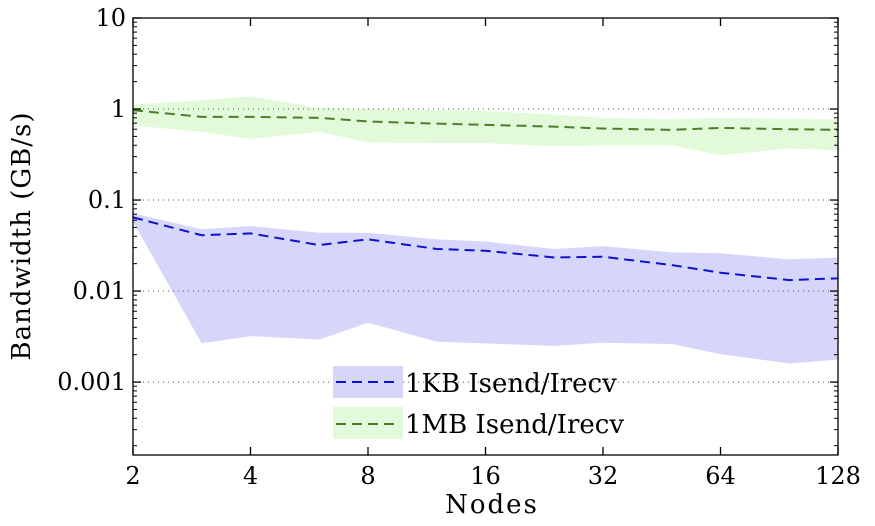 Image resolution: width=875 pixels, height=526 pixels. I want to click on x-tick-label: 64, so click(720, 476).